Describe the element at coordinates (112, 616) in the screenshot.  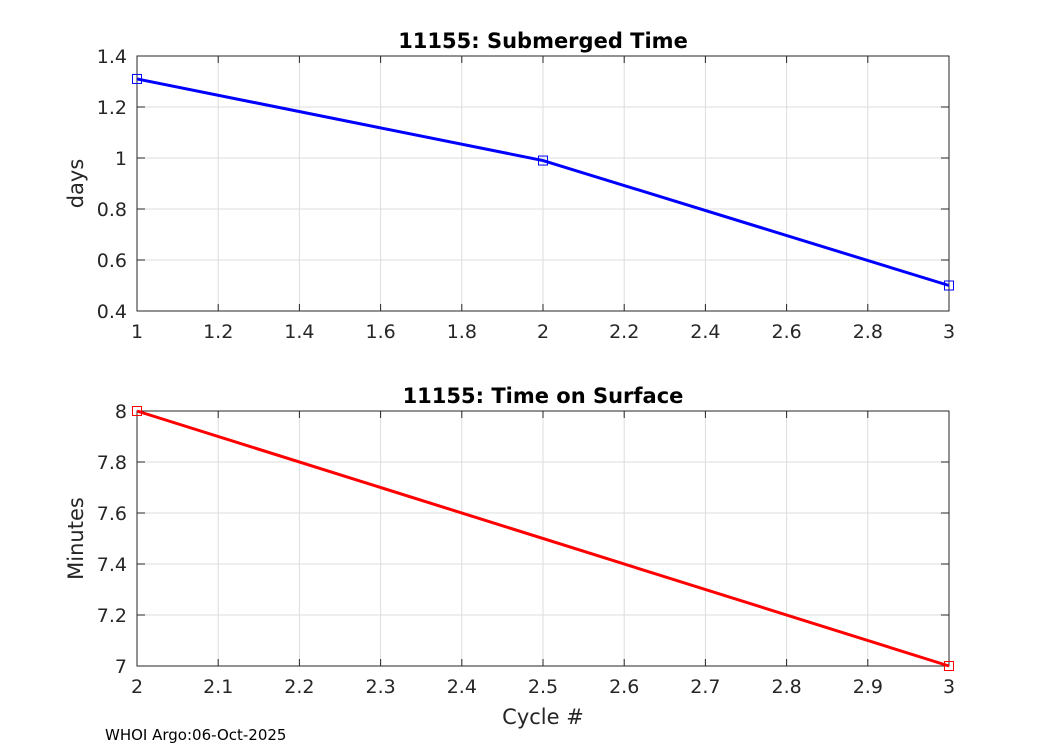
I see `chart2-y-tick-label: 7.2` at that location.